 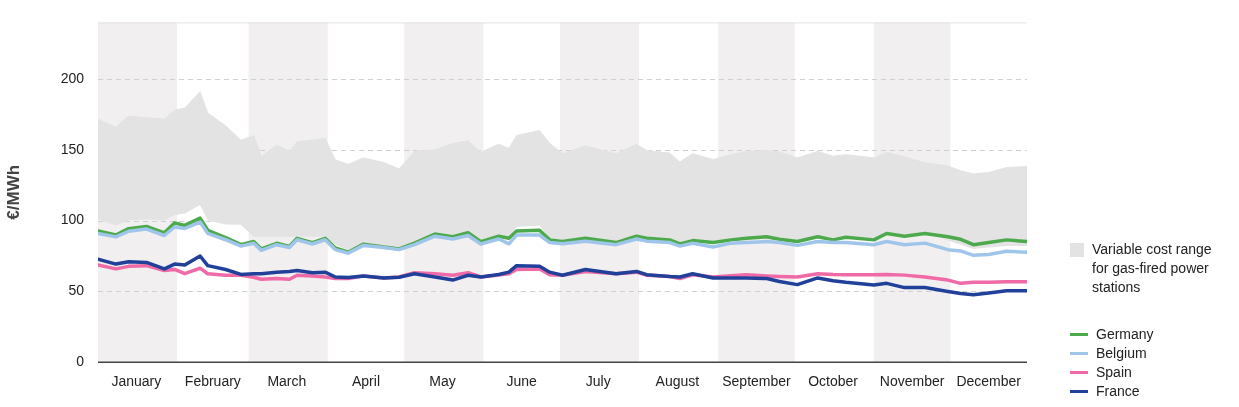 I want to click on x-tick-label: December, so click(x=989, y=381).